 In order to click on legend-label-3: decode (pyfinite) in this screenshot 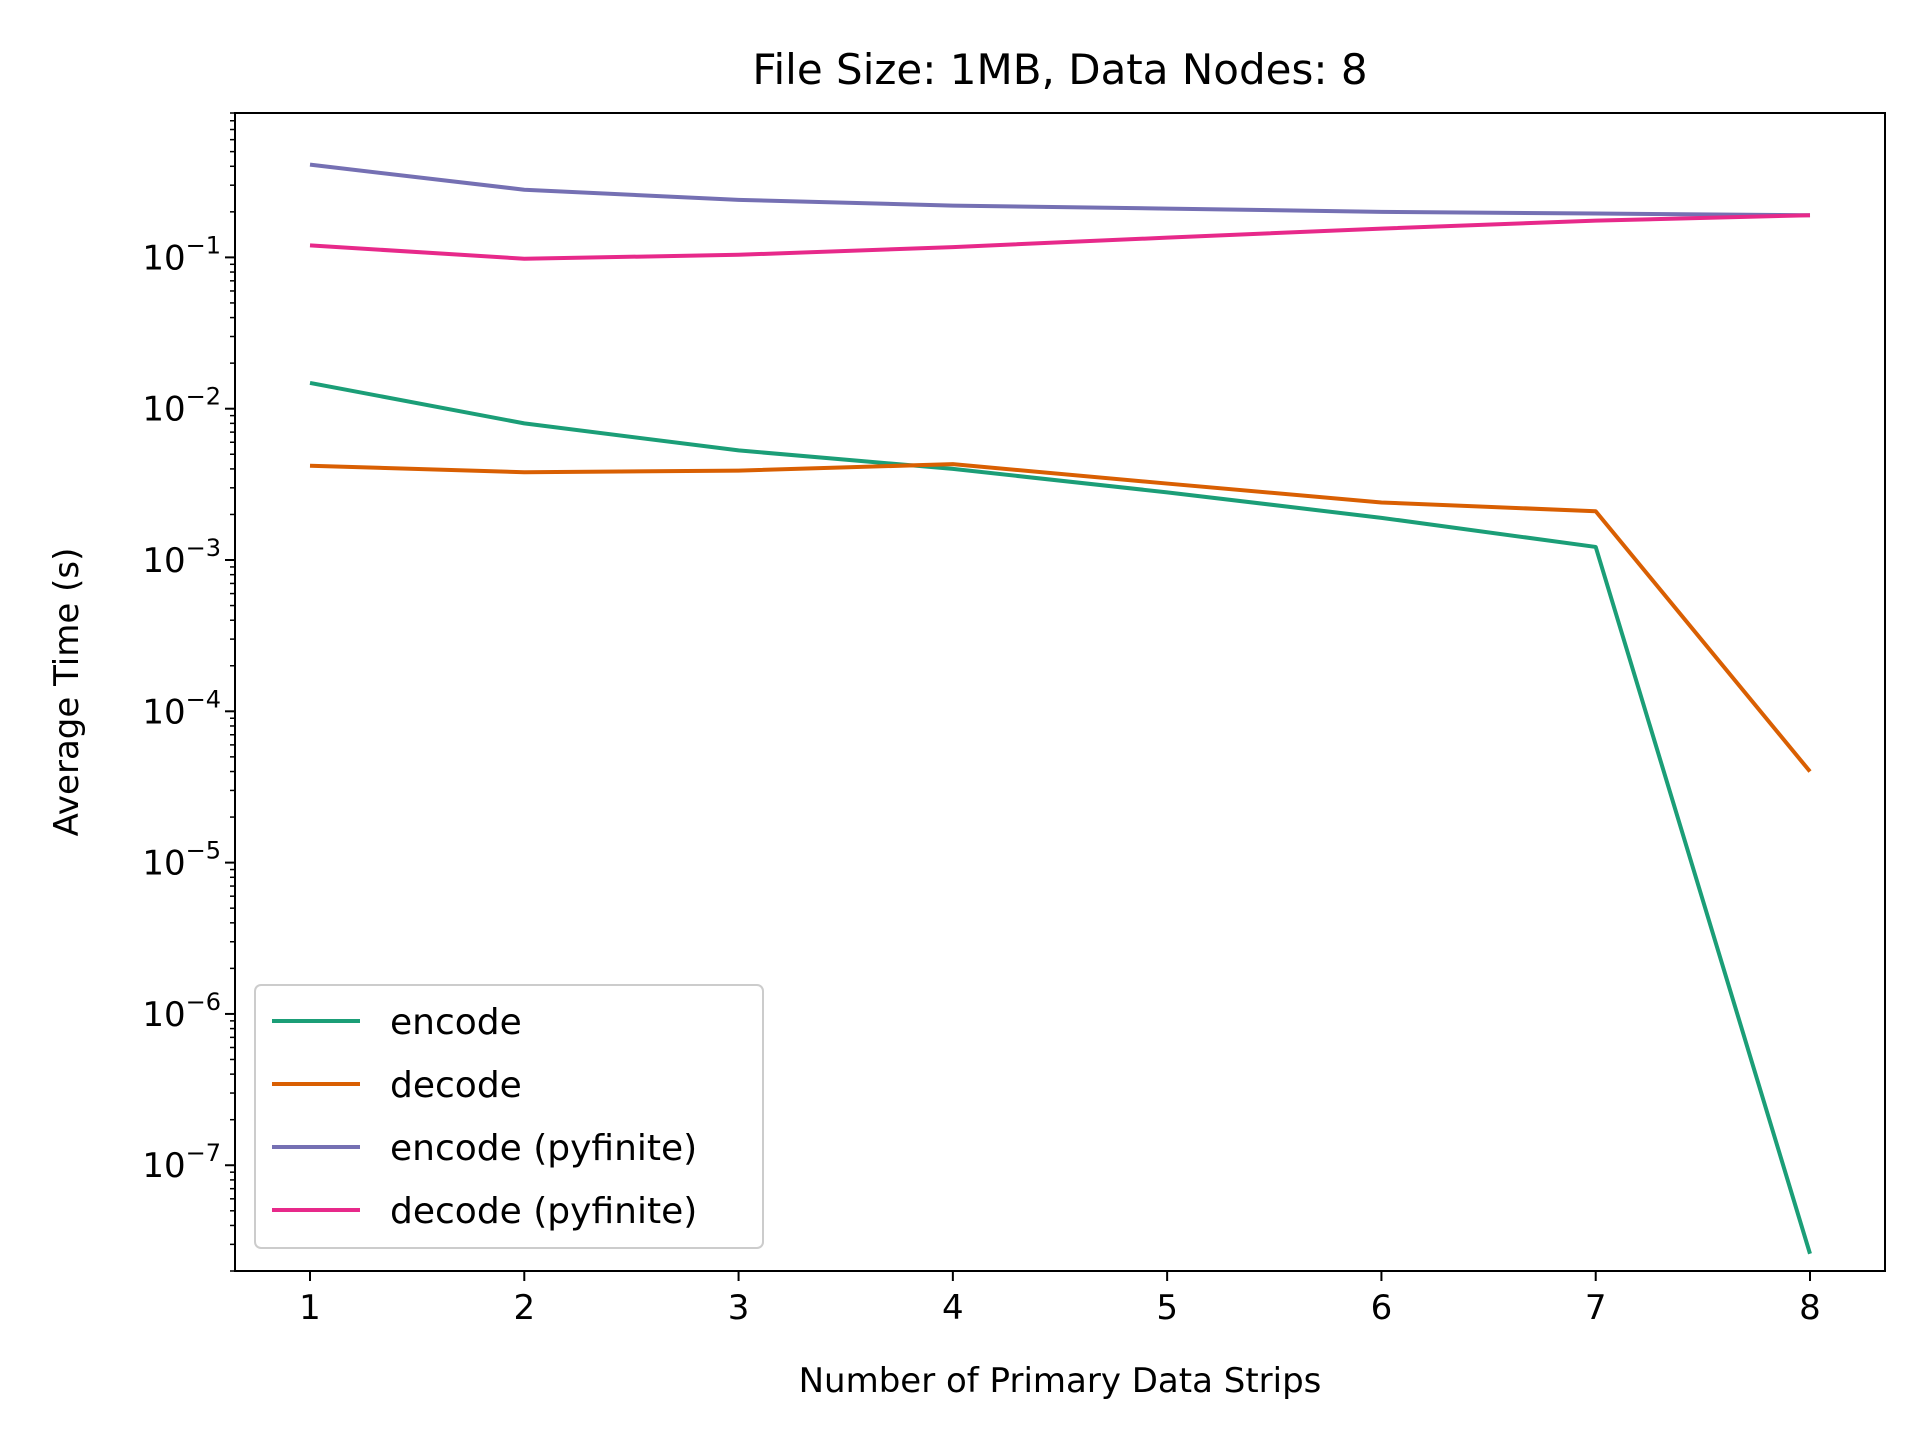, I will do `click(543, 1211)`.